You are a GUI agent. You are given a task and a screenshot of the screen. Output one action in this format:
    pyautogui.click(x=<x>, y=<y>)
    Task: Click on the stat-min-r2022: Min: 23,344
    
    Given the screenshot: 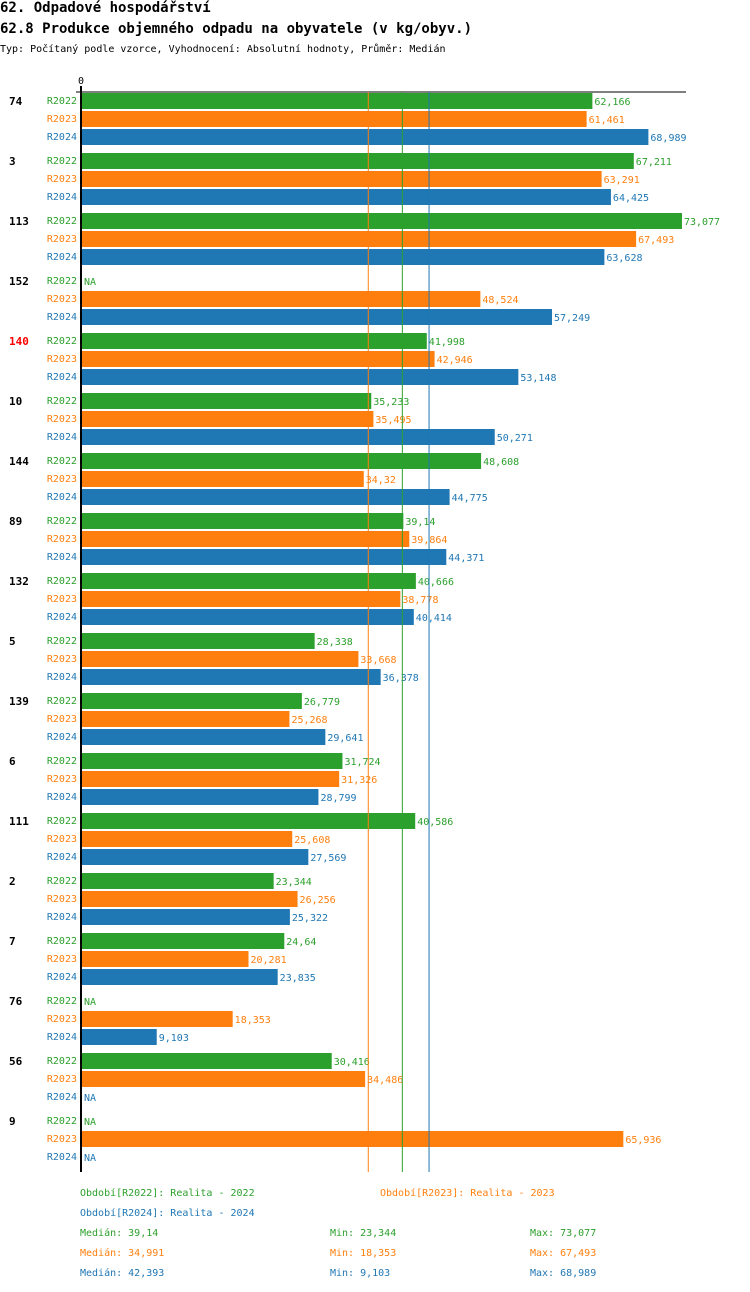 What is the action you would take?
    pyautogui.click(x=363, y=1233)
    